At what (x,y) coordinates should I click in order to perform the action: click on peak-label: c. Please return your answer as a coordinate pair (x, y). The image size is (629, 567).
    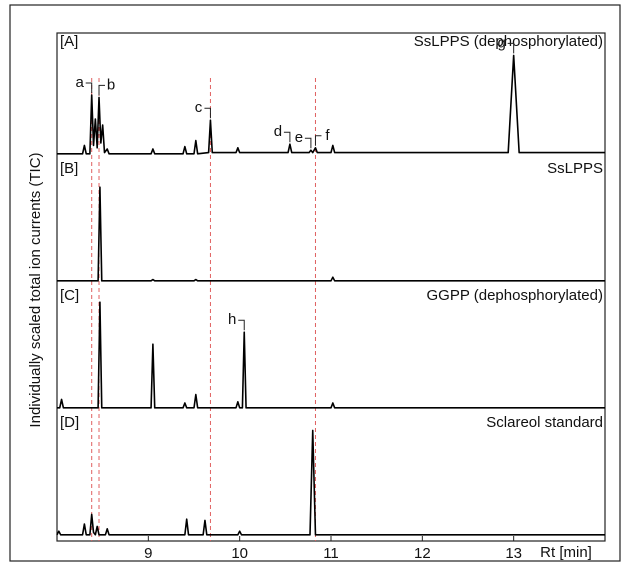
    Looking at the image, I should click on (199, 107).